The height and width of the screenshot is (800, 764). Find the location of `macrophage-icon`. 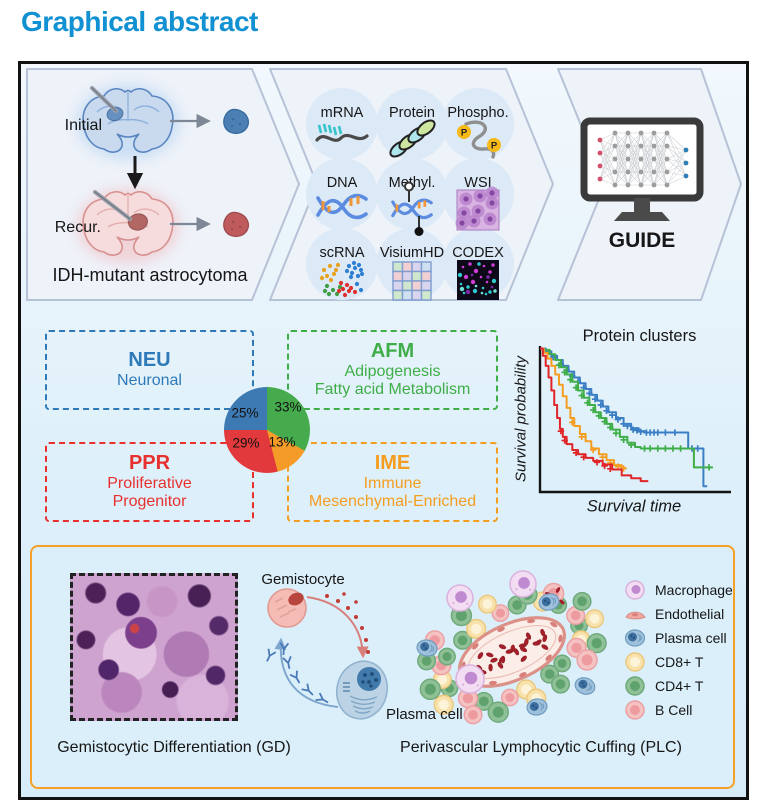

macrophage-icon is located at coordinates (636, 590).